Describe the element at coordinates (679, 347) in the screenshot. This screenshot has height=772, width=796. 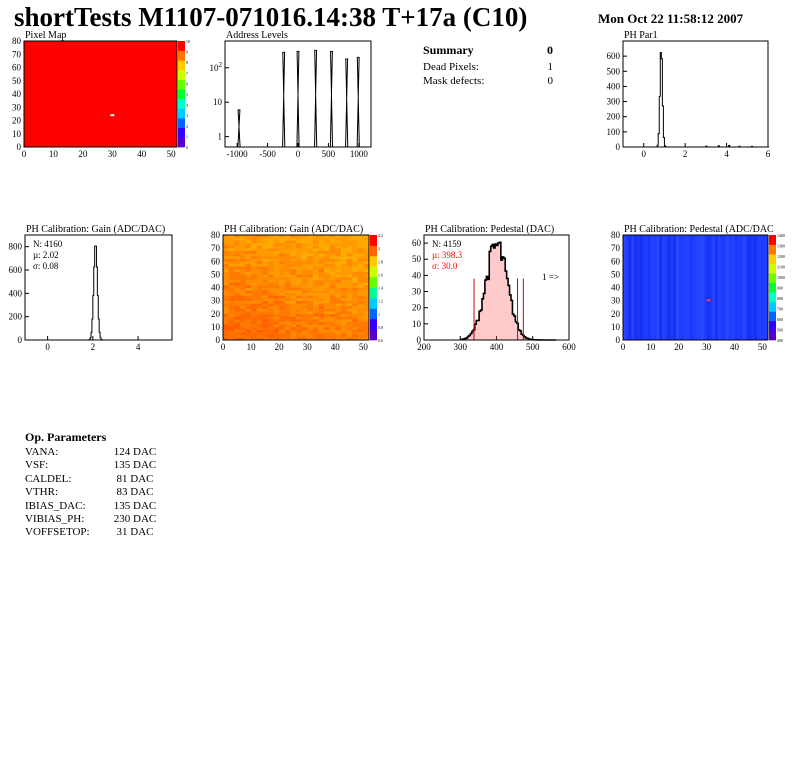
I see `x-tick-label: 20` at that location.